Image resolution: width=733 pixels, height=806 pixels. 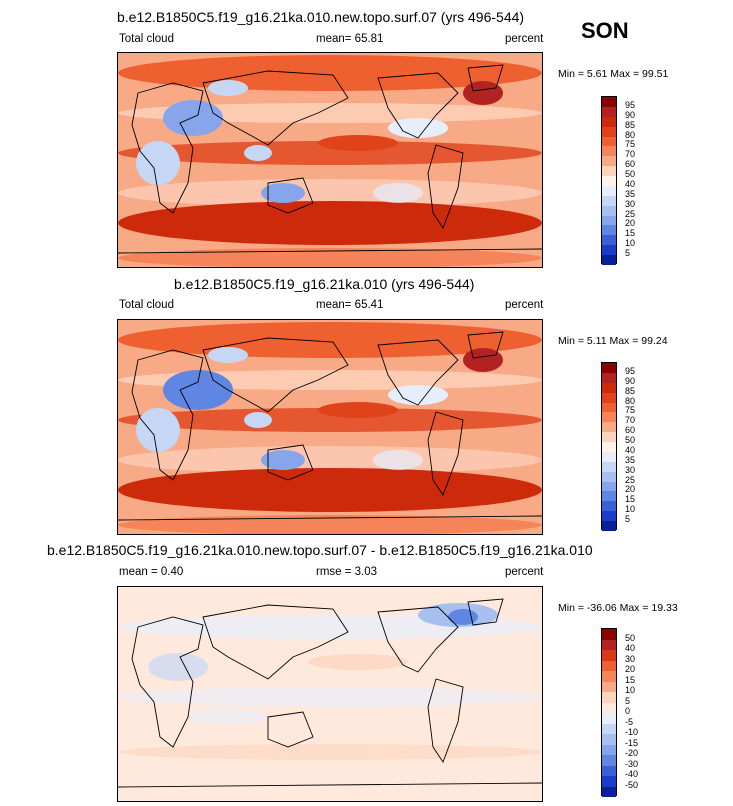 What do you see at coordinates (613, 341) in the screenshot?
I see `panel-2-minmax: Min = 5.11 Max = 99.24` at bounding box center [613, 341].